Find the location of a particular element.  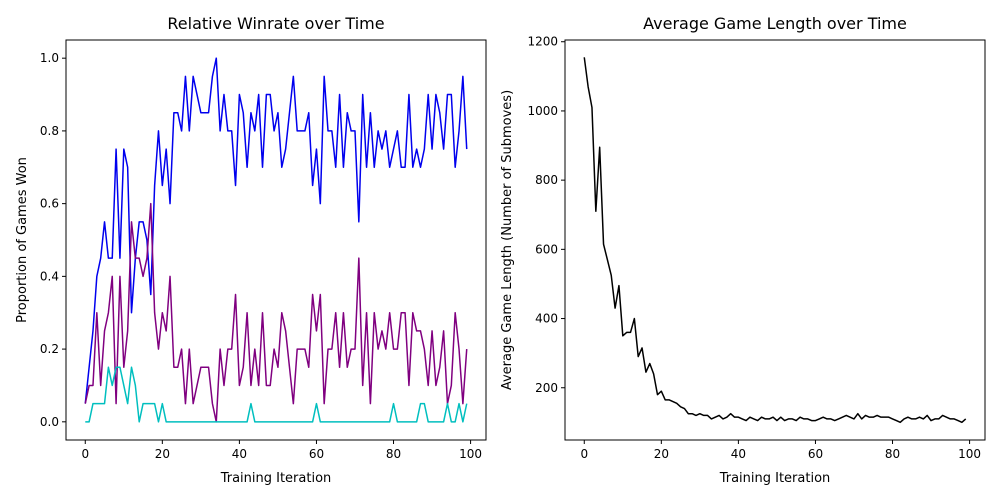

game-length-y-ticks: 200 400 600 800 1000 1200 is located at coordinates (546, 215).